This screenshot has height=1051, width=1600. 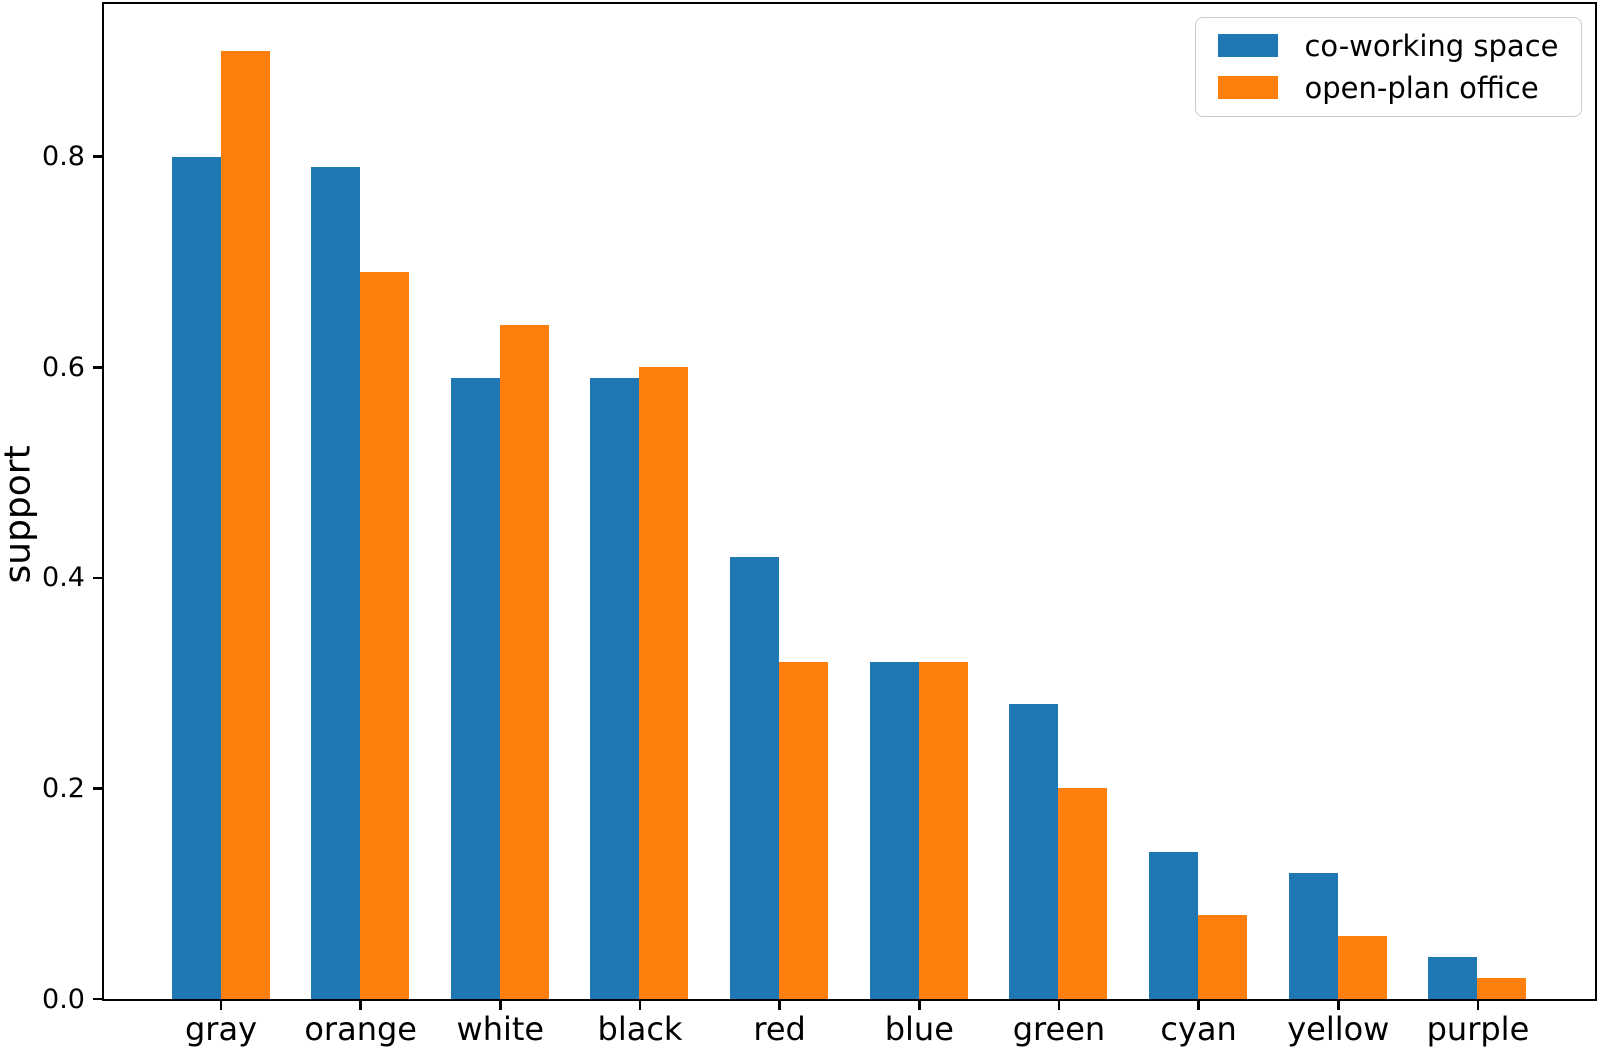 I want to click on bar-co-working-space-purple, so click(x=1453, y=977).